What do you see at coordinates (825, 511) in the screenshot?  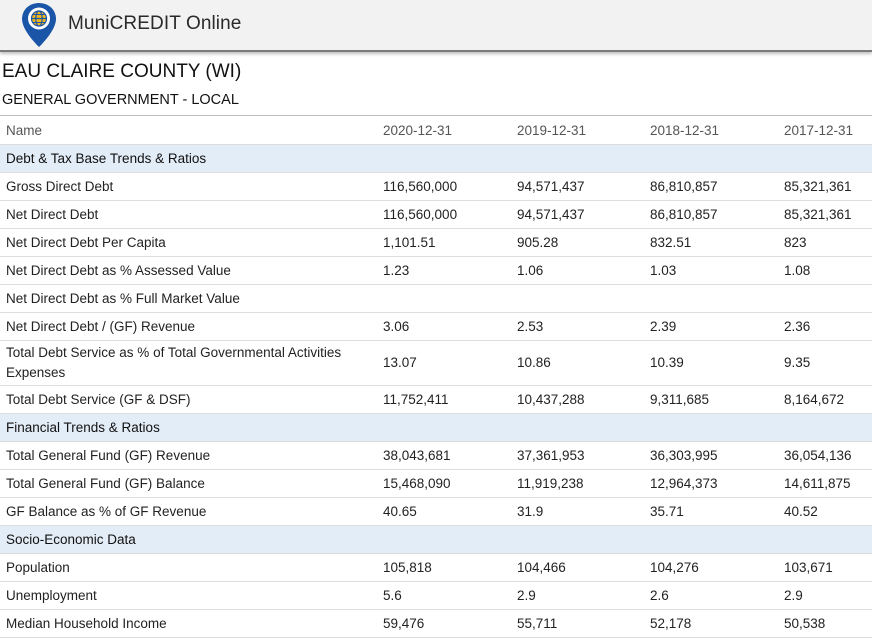 I see `metric-value-cell: 40.52` at bounding box center [825, 511].